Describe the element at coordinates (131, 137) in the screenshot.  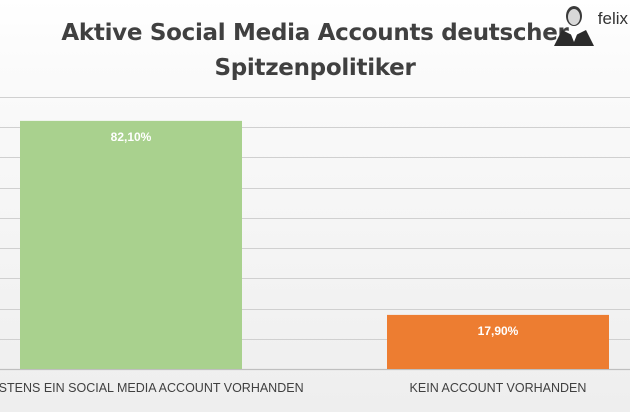
I see `data-label-1: 82,10%` at that location.